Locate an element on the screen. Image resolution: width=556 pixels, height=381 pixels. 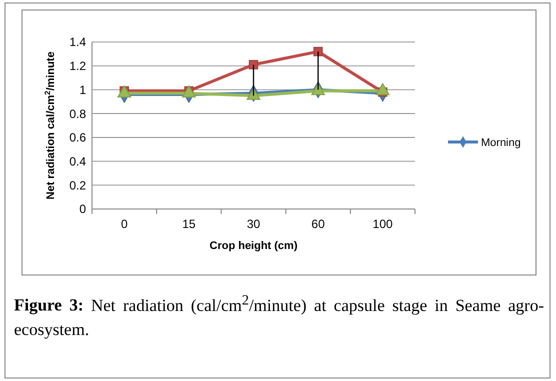
text: Figure 3: Net radiation (cal/cm$^{2}$/minute) at capsule stage in Seame agro-ecosystem. is located at coordinates (279, 315).